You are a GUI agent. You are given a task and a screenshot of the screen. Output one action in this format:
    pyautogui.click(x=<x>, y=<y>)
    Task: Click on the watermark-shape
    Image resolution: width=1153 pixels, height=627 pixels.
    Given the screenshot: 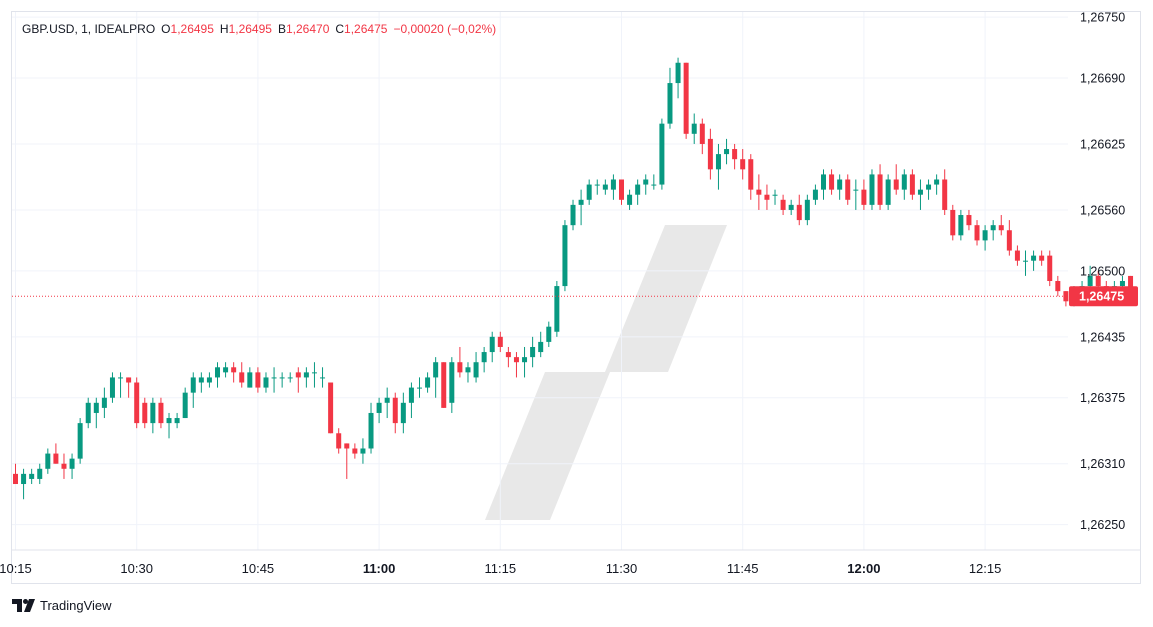 What is the action you would take?
    pyautogui.click(x=606, y=372)
    